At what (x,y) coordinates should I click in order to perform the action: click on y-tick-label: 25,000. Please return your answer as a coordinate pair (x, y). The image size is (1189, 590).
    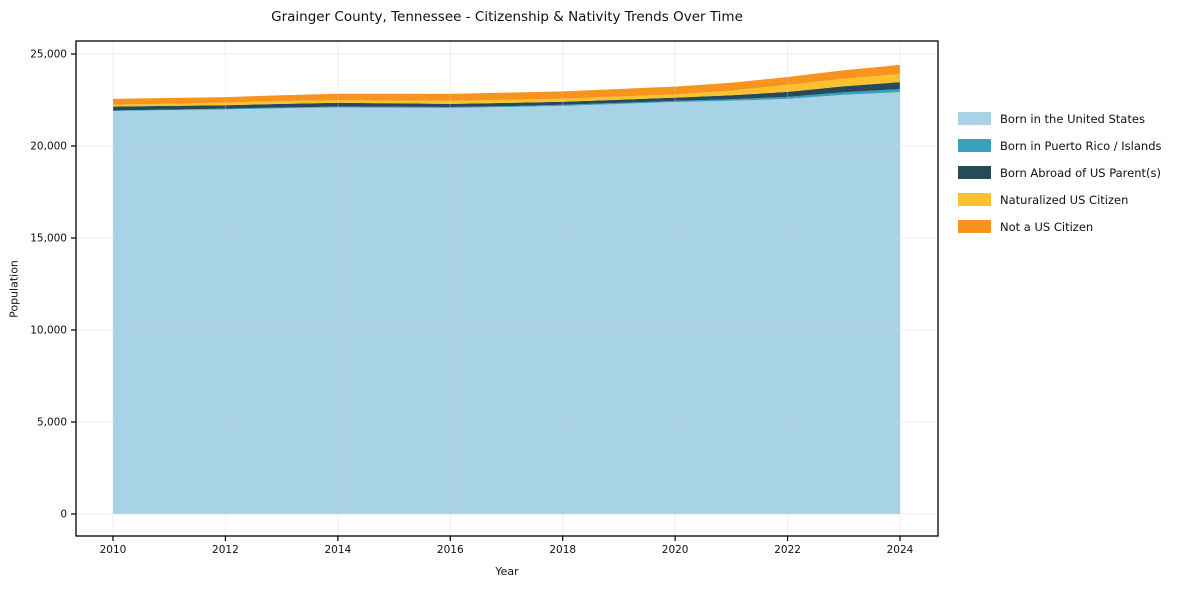
    Looking at the image, I should click on (48, 55).